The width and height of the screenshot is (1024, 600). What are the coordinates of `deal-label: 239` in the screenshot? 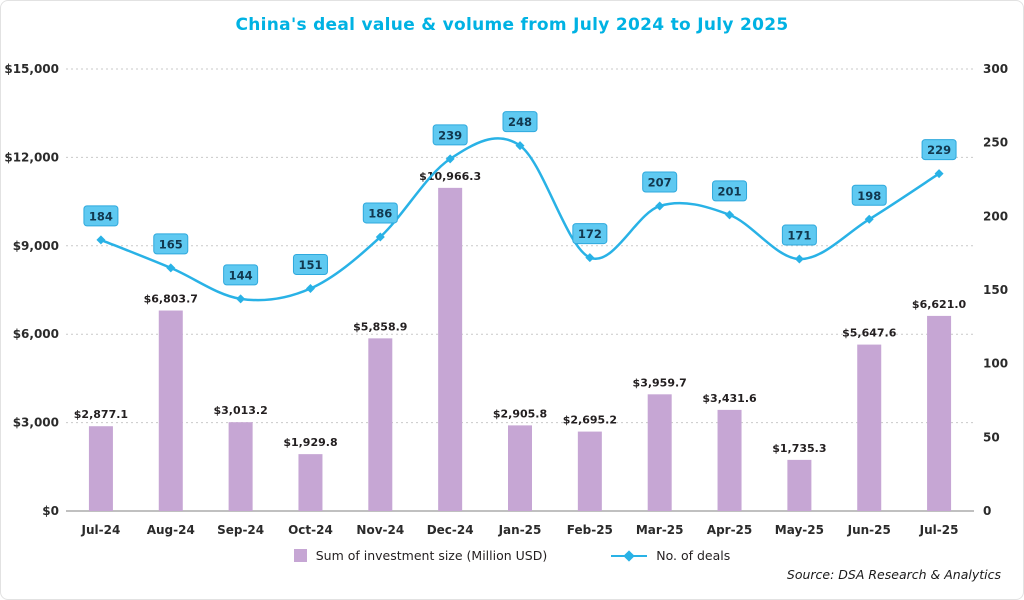 It's located at (450, 135).